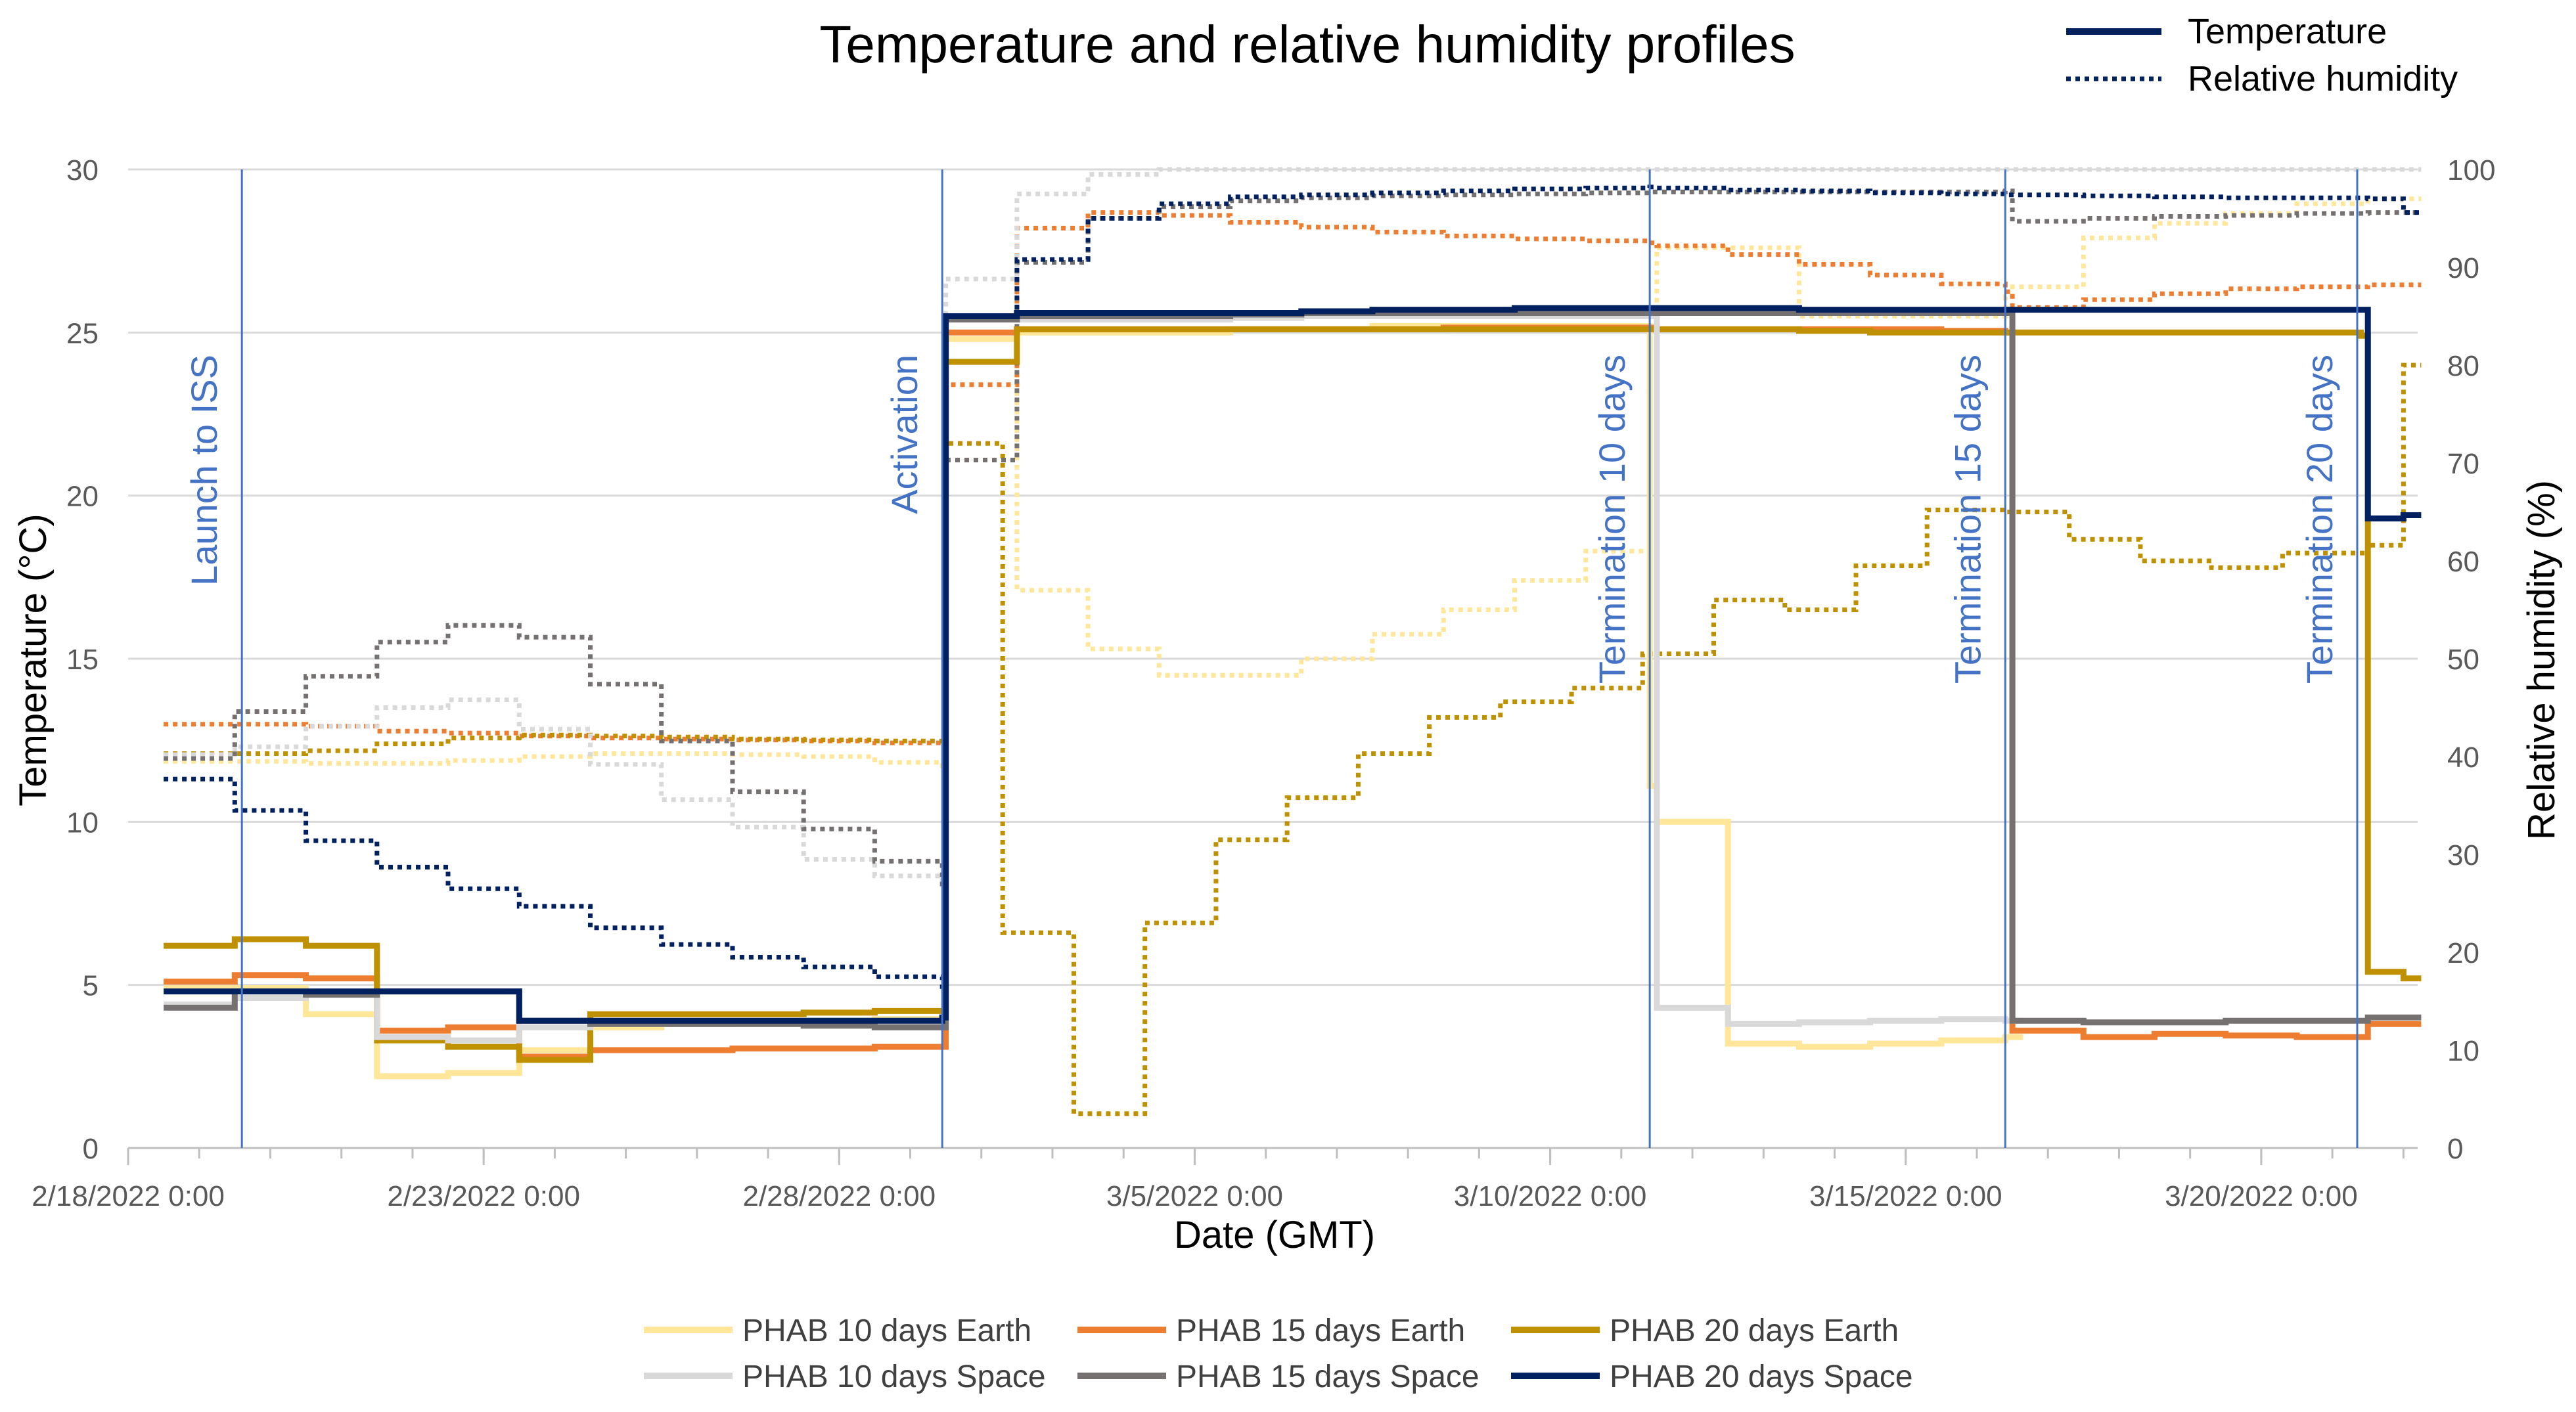 This screenshot has height=1412, width=2576. Describe the element at coordinates (204, 470) in the screenshot. I see `event-label: Launch to ISS` at that location.